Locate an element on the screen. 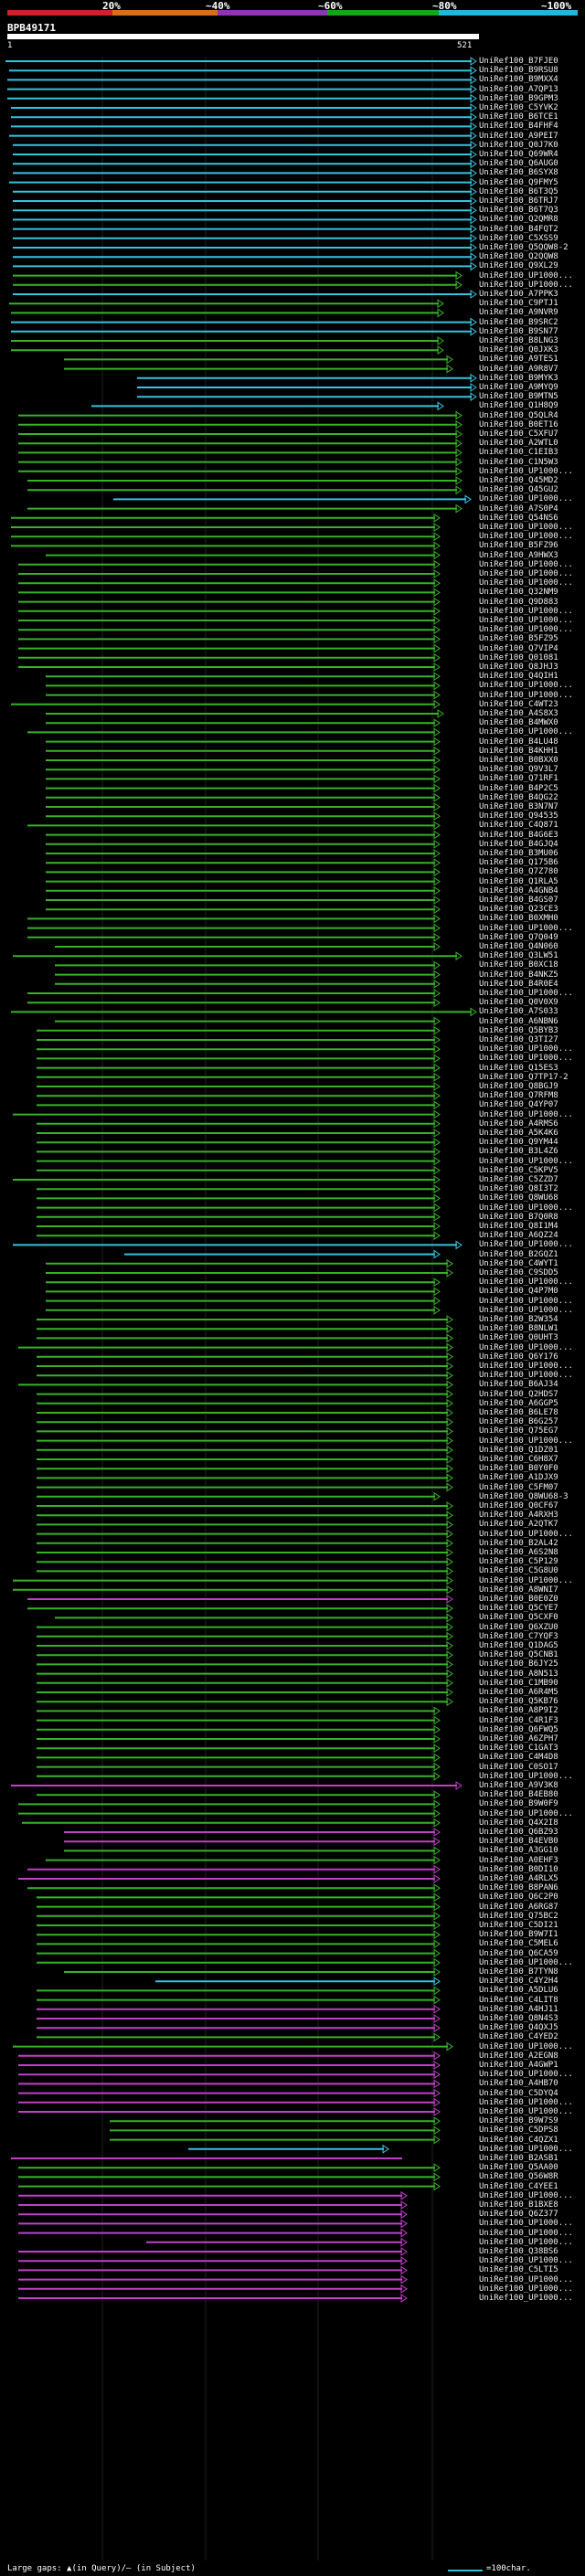 The height and width of the screenshot is (2576, 585). hit-label: UniRef100_C4Y2H4 is located at coordinates (518, 1982).